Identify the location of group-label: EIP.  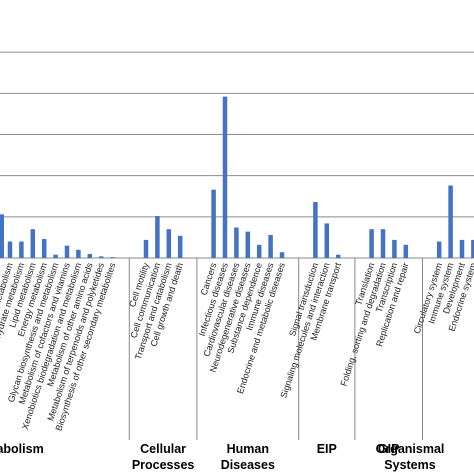
(327, 449).